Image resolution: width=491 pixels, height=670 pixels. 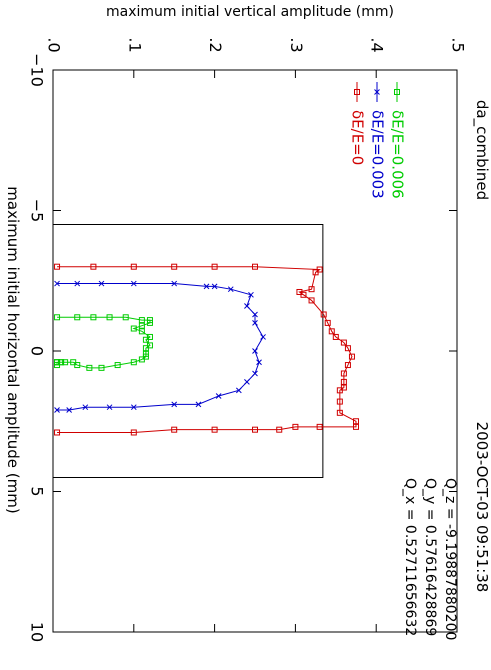 I want to click on x-tick-label: 10, so click(x=37, y=632).